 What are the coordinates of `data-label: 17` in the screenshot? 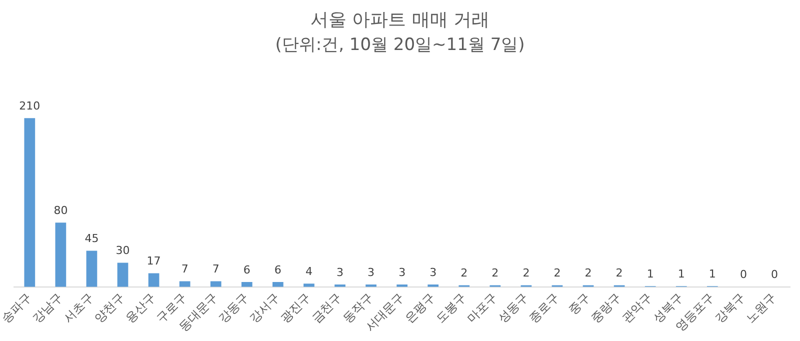 It's located at (153, 261).